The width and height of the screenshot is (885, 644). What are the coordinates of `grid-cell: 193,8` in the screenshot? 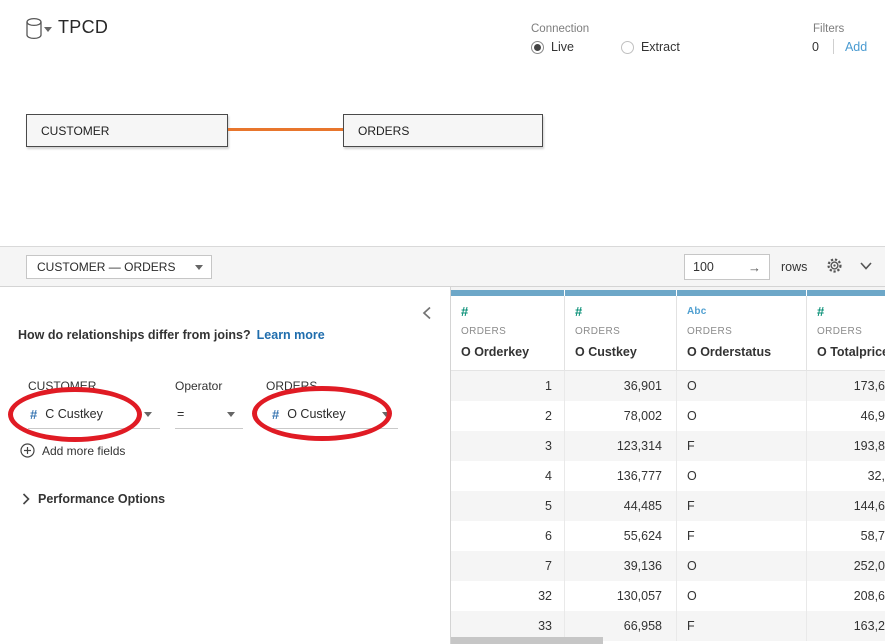 It's located at (869, 446).